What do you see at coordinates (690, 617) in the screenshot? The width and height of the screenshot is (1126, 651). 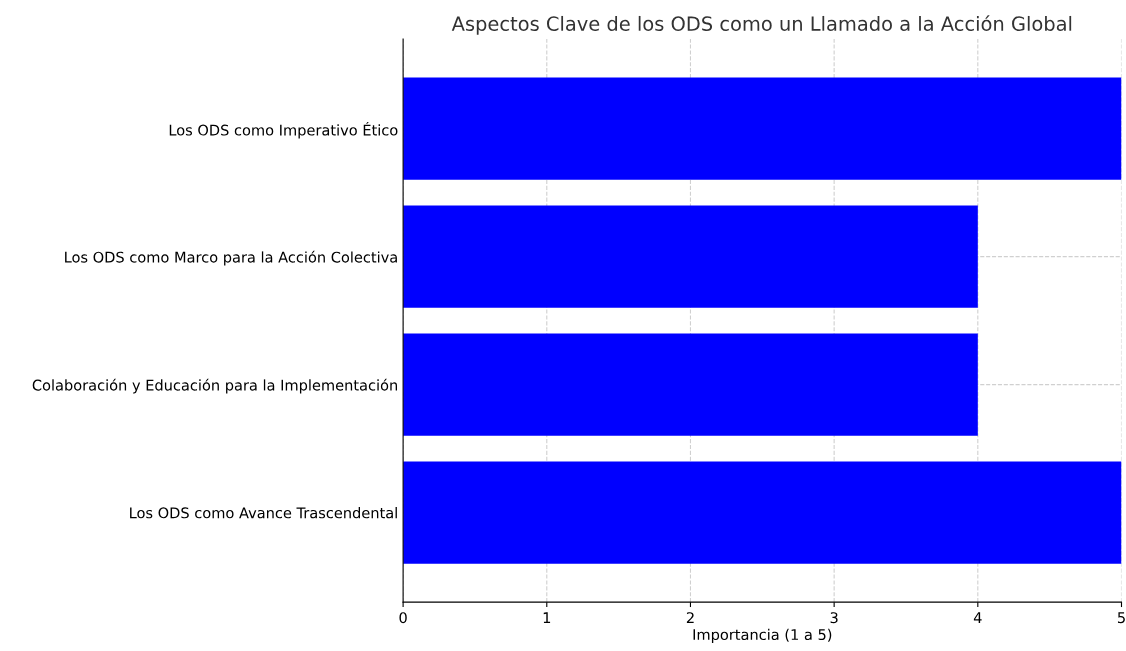 I see `x-tick-label: 2` at bounding box center [690, 617].